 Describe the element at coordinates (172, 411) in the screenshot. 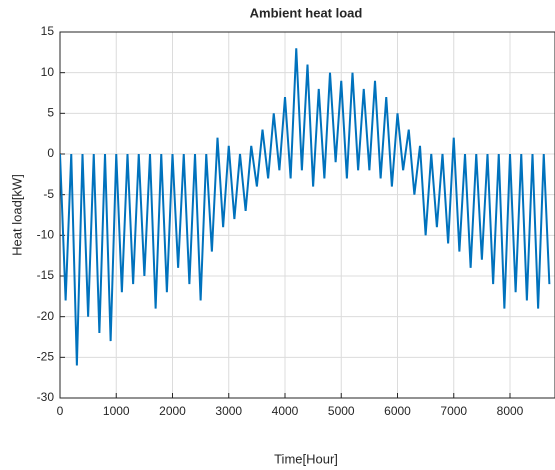

I see `x-tick-label: 2000` at that location.